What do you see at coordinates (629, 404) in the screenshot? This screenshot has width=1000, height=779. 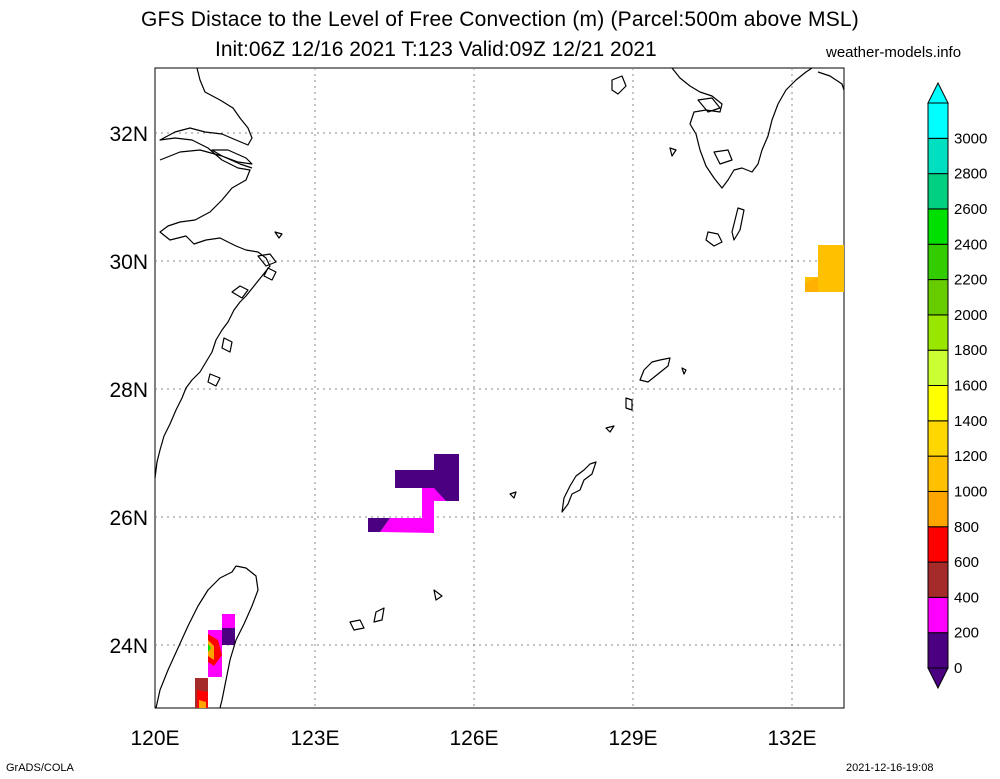 I see `island-tokunoshima` at bounding box center [629, 404].